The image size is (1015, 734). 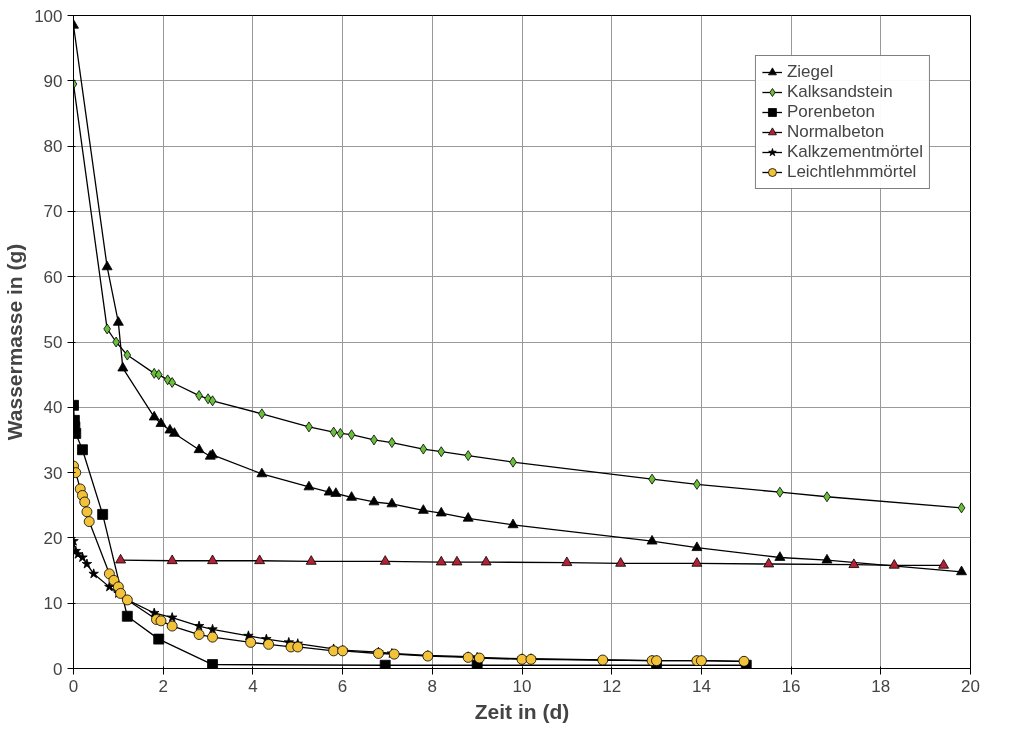 What do you see at coordinates (839, 92) in the screenshot?
I see `legend-label: Kalksandstein` at bounding box center [839, 92].